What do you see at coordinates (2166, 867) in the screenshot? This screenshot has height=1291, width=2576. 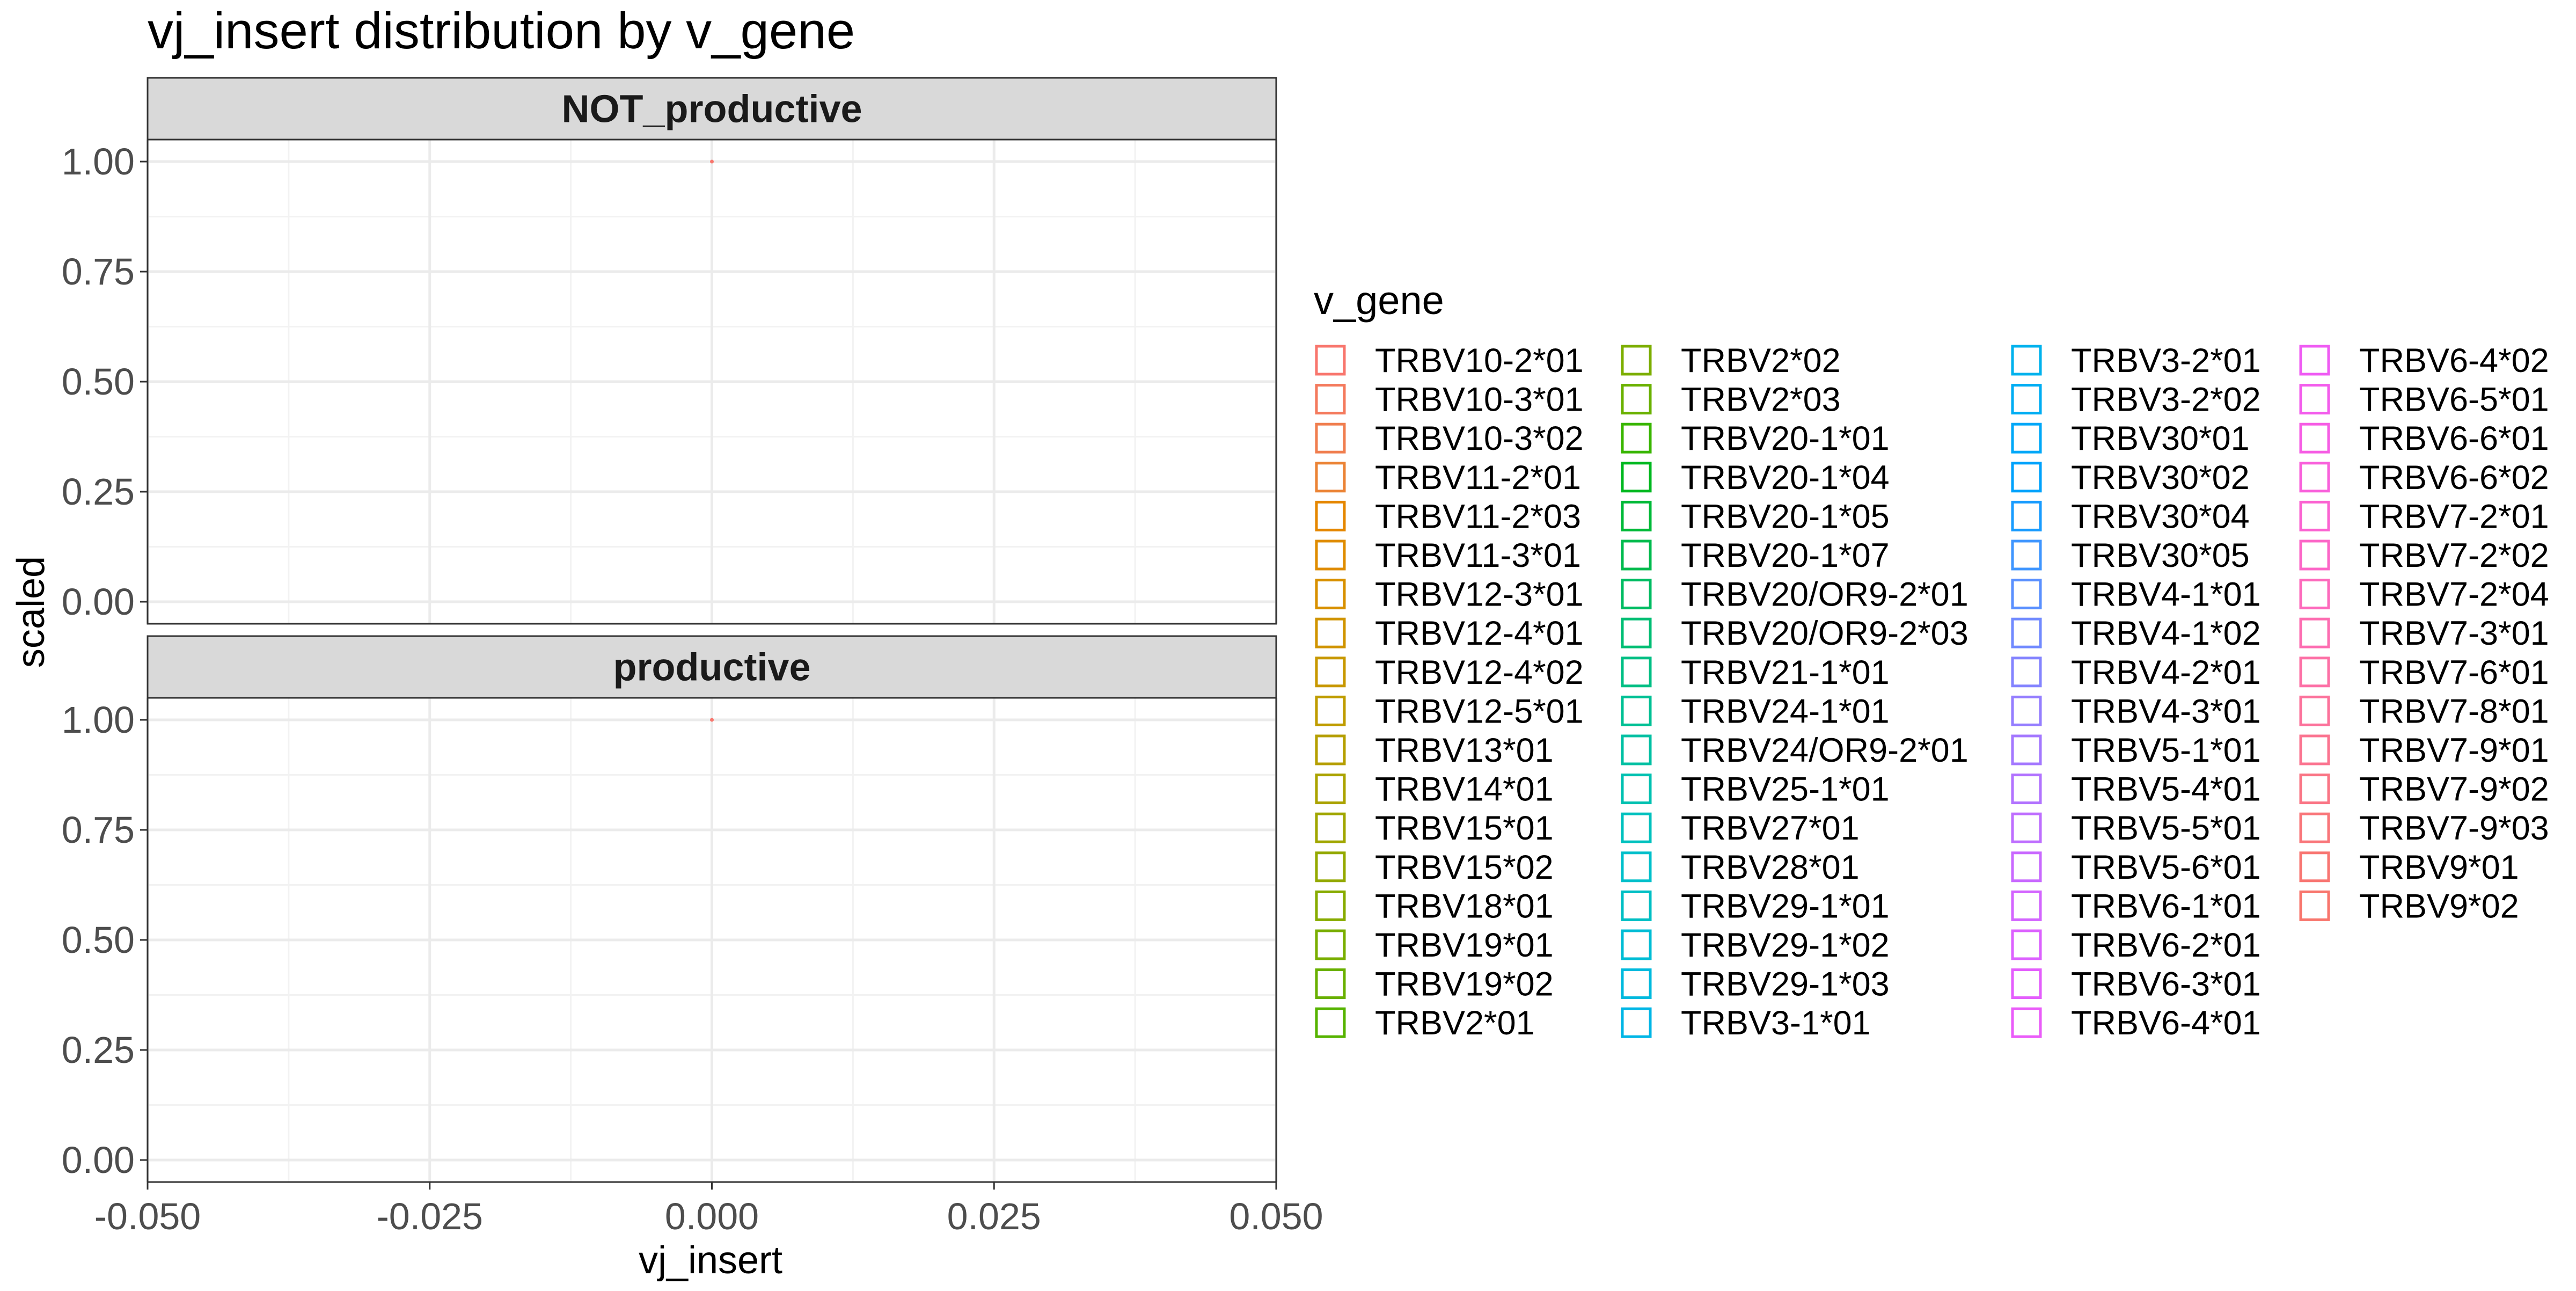 I see `legend-label: TRBV5-6*01` at bounding box center [2166, 867].